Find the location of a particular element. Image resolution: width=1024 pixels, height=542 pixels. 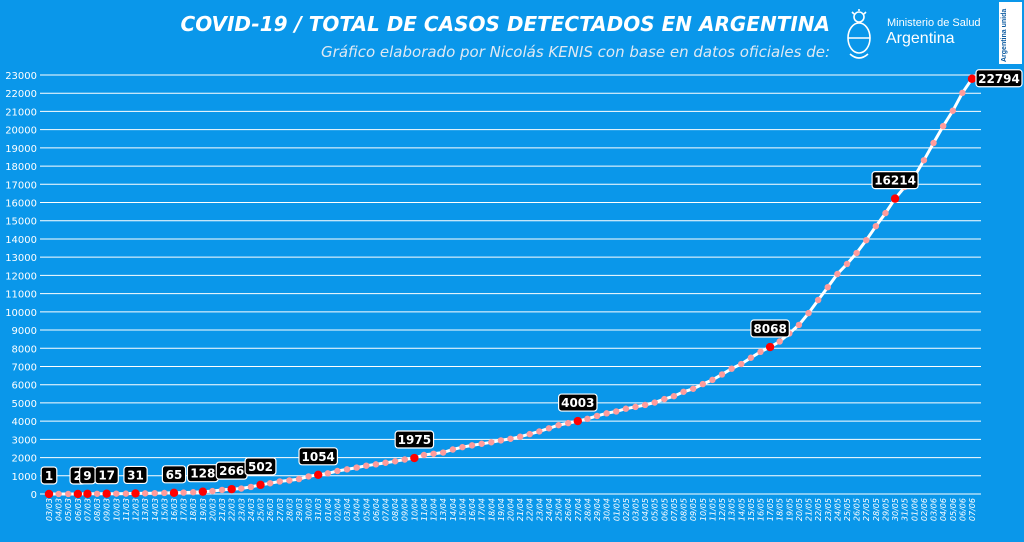

x-tick-label: 27/05 is located at coordinates (866, 509).